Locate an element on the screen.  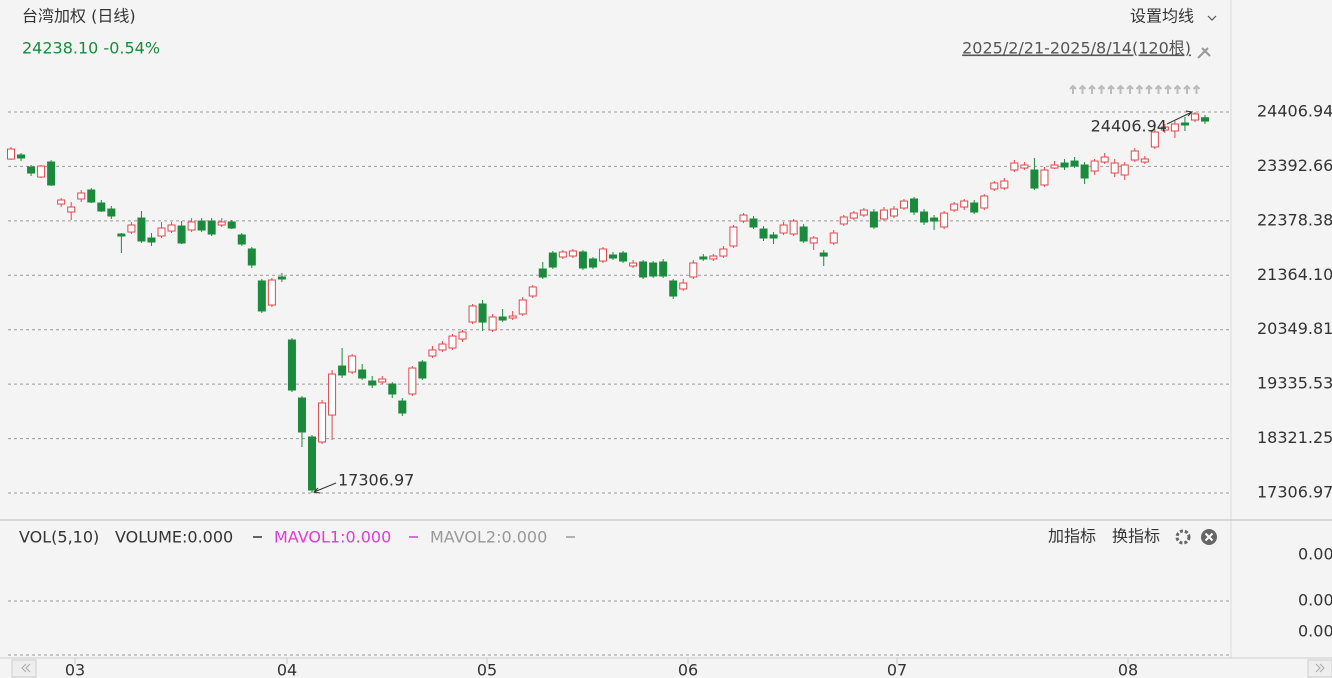
vol-name: VOL(5,10) is located at coordinates (59, 537).